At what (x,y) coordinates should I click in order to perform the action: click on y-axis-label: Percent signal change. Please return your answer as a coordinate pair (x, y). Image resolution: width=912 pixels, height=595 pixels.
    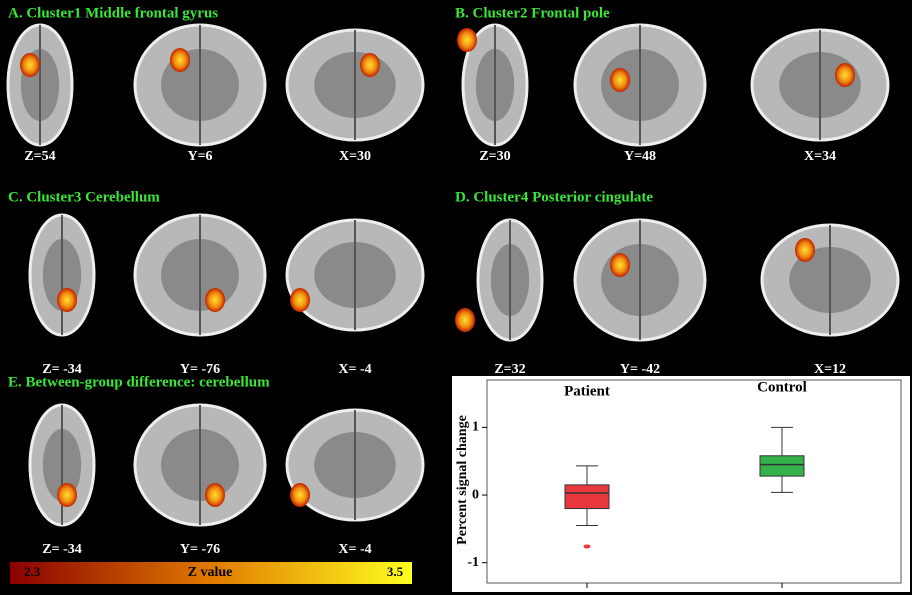
    Looking at the image, I should click on (462, 480).